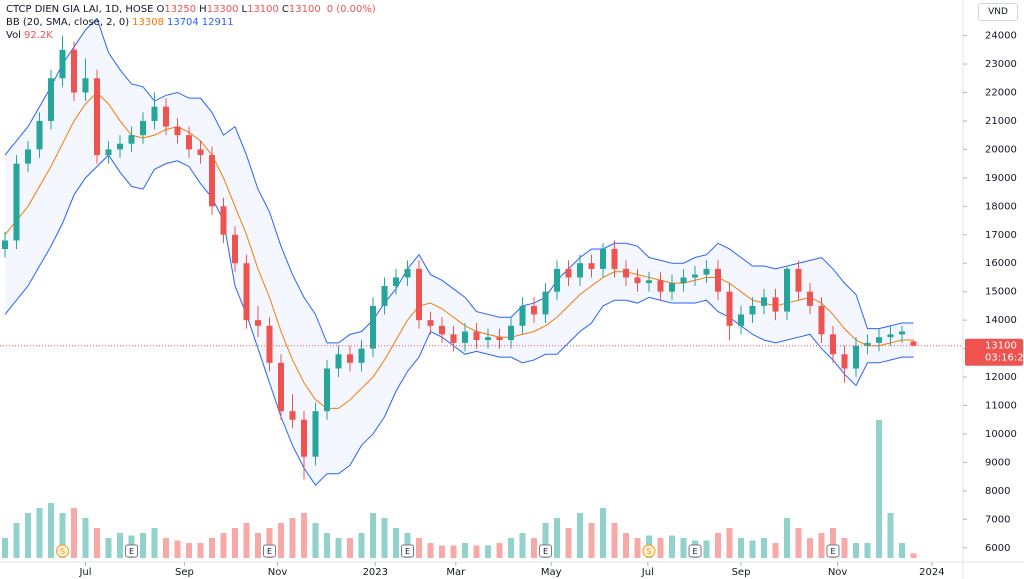 The image size is (1024, 579). Describe the element at coordinates (351, 9) in the screenshot. I see `change: 0 (0.00%)` at that location.